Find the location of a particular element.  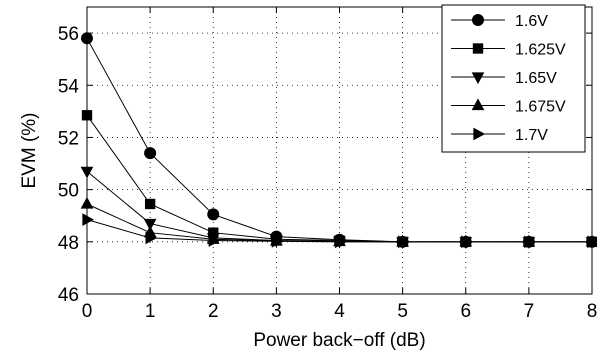

x-tick-label: 3 is located at coordinates (276, 311).